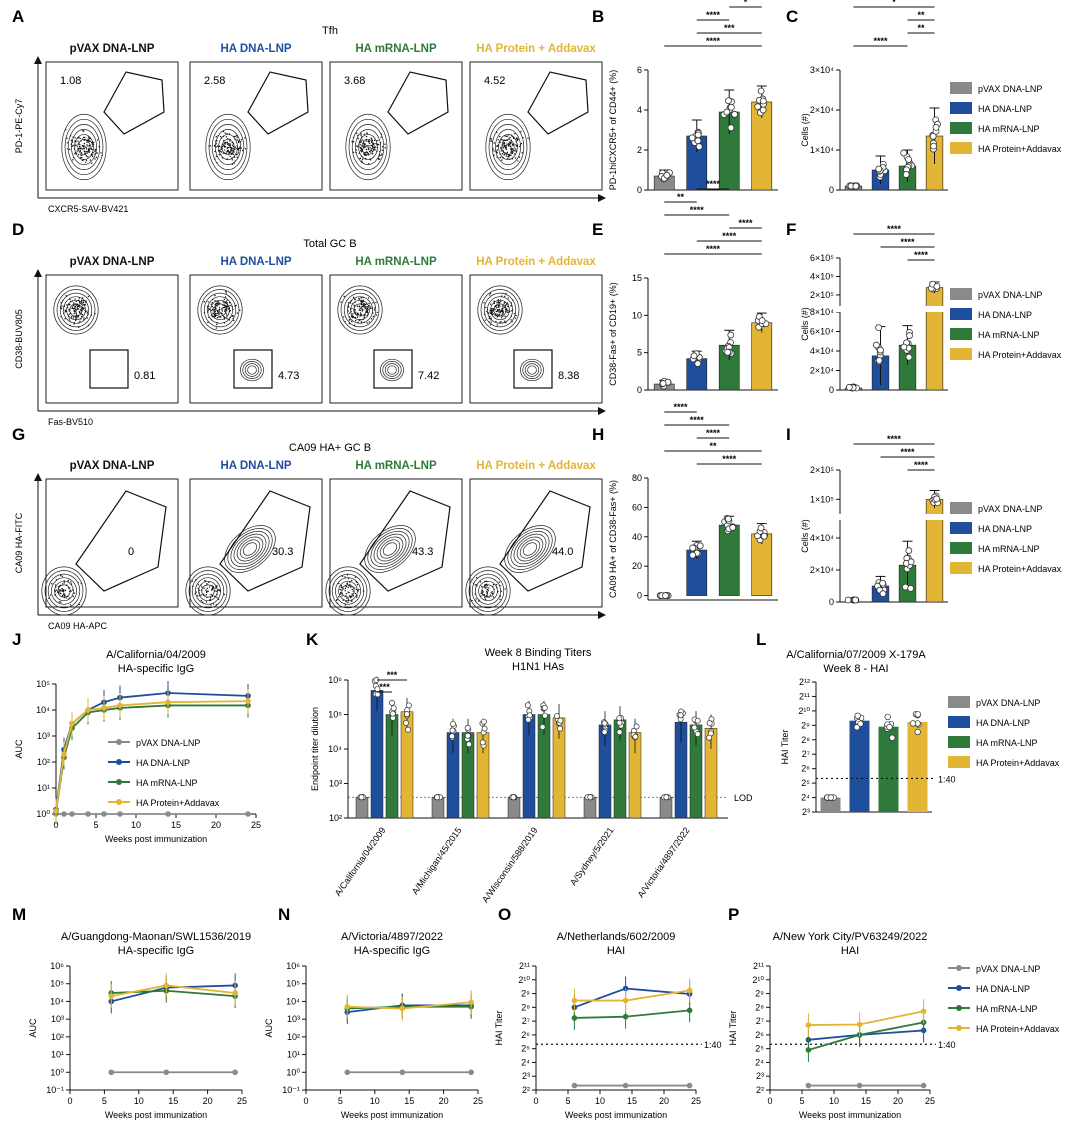 The image size is (1080, 1142). Describe the element at coordinates (758, 980) in the screenshot. I see `y-tick-label: 2¹⁰` at that location.